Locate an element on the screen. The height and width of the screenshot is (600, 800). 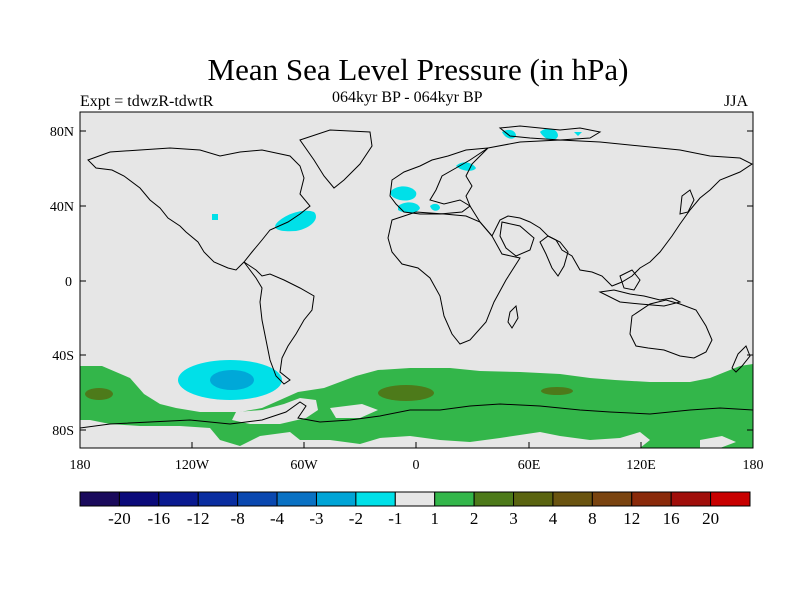
colorbar-label: 12 is located at coordinates (631, 518).